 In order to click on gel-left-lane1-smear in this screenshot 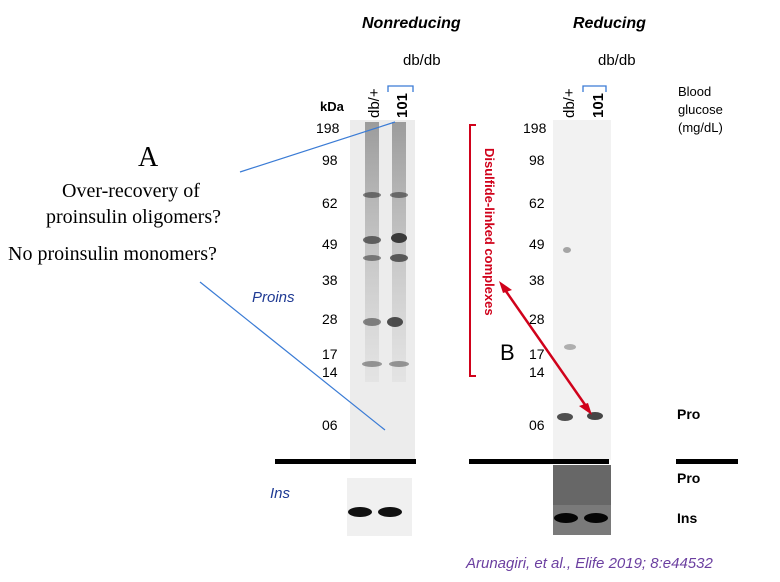, I will do `click(372, 252)`.